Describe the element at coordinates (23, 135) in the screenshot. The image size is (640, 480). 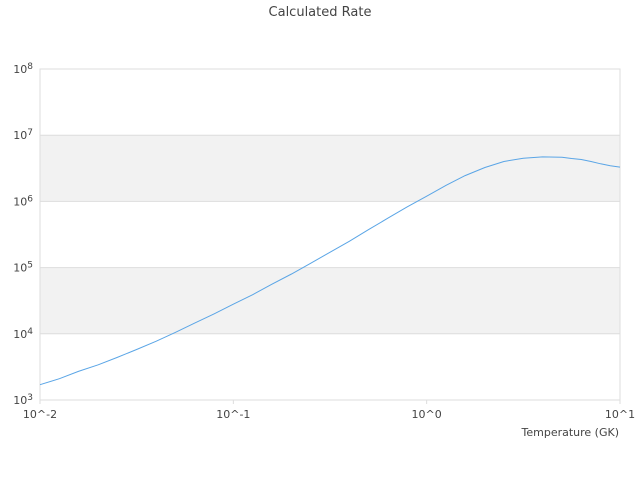
I see `y-tick-label: 107` at that location.